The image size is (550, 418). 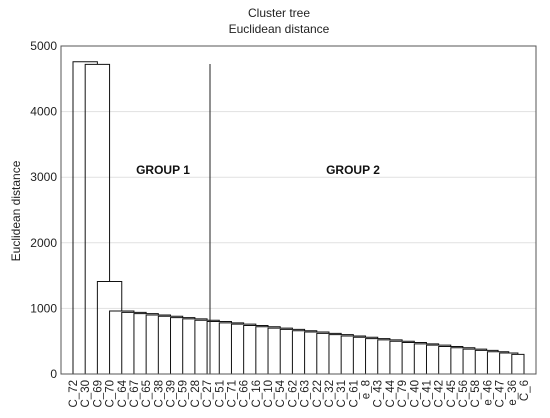 I want to click on leaf-label: C_10, so click(x=269, y=394).